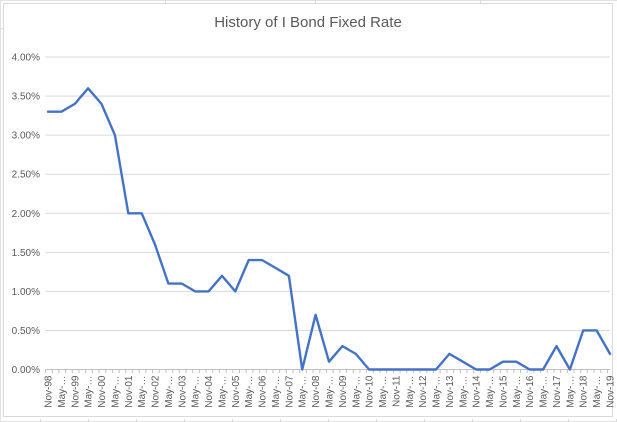 The width and height of the screenshot is (617, 422). What do you see at coordinates (289, 391) in the screenshot?
I see `x-axis-label: Nov-07` at bounding box center [289, 391].